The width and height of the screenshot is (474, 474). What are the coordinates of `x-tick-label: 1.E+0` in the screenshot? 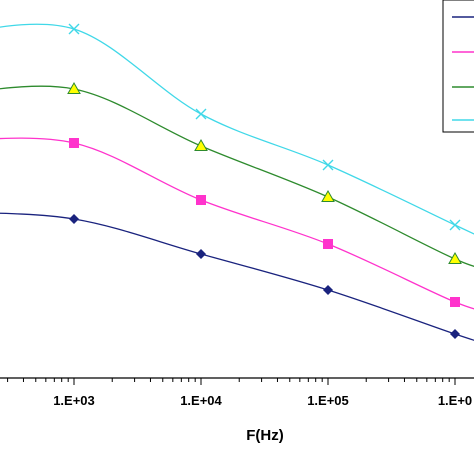 It's located at (455, 400).